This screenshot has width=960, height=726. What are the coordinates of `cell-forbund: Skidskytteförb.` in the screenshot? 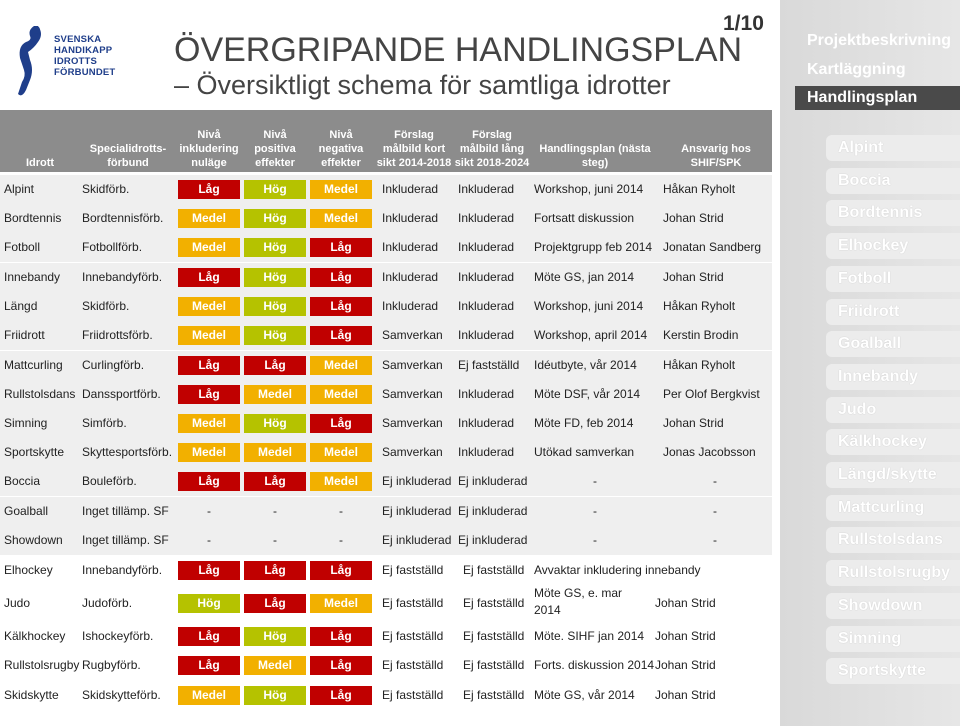 It's located at (121, 695).